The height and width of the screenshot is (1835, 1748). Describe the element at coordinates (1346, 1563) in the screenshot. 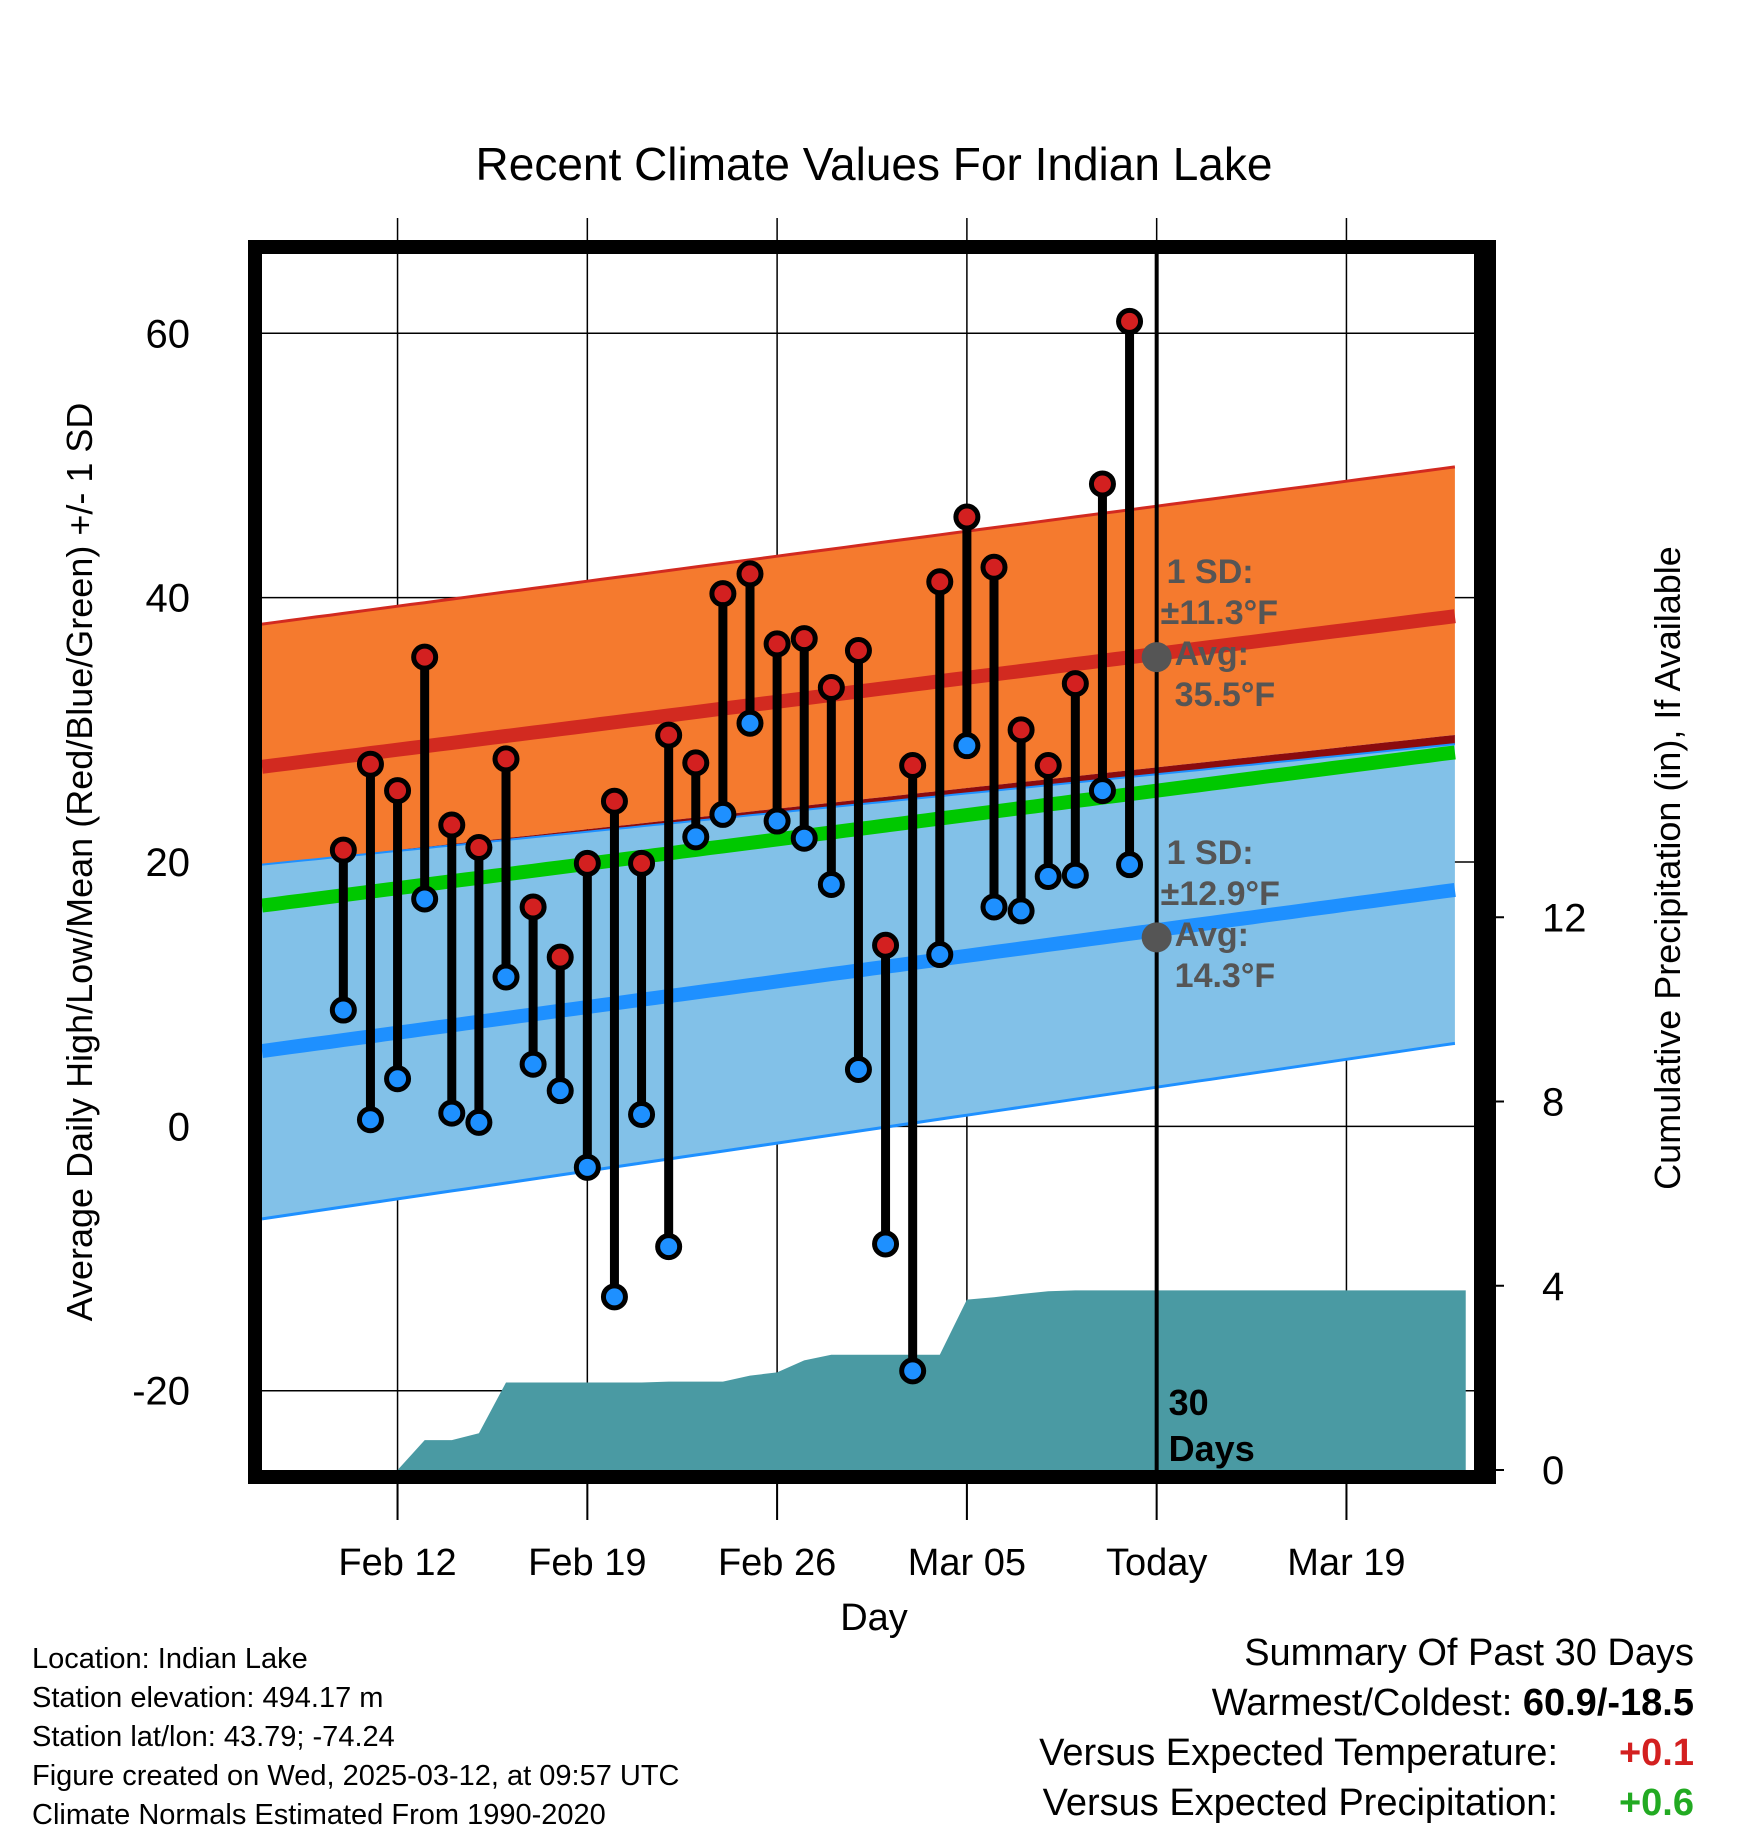

I see `x-tick-label: Mar 19` at that location.